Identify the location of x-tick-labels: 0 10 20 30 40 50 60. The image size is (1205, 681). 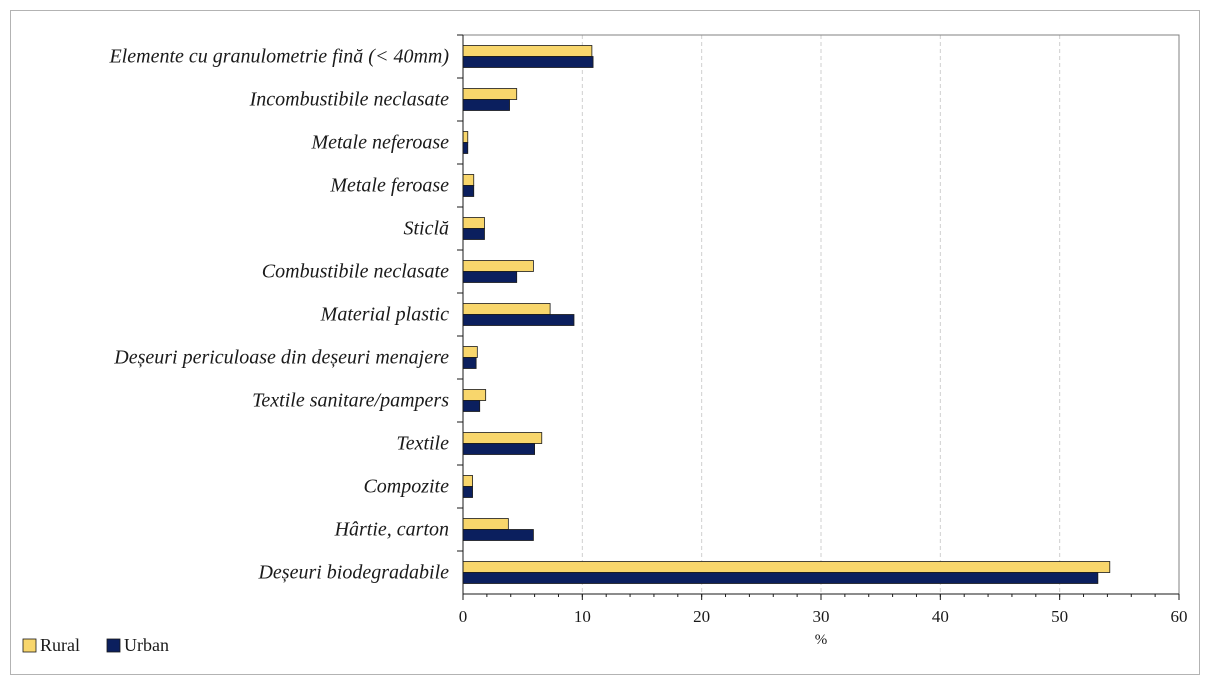
(823, 616).